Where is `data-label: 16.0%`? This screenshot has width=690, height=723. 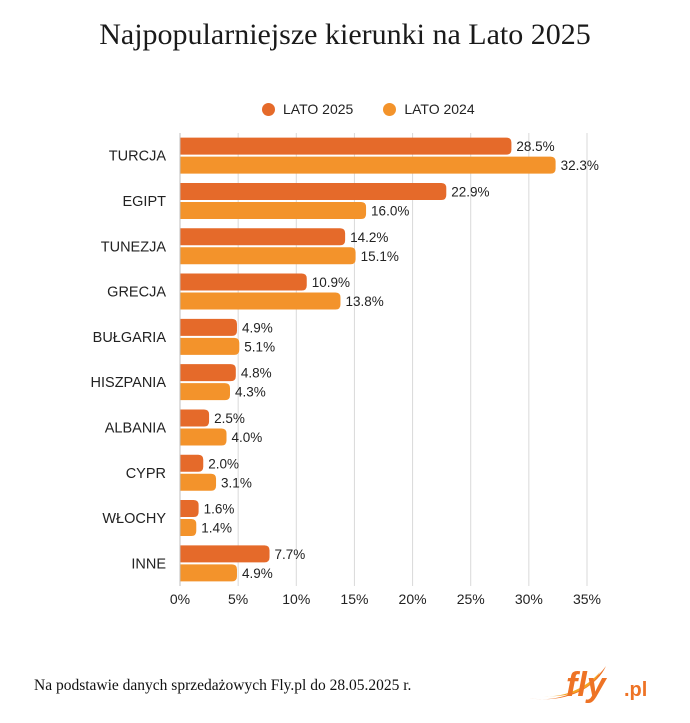 data-label: 16.0% is located at coordinates (390, 210).